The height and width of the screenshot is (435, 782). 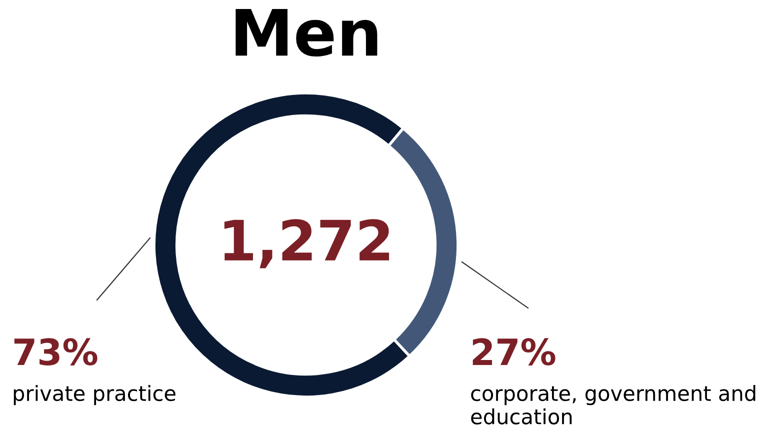 I want to click on text: 1,272, so click(x=307, y=243).